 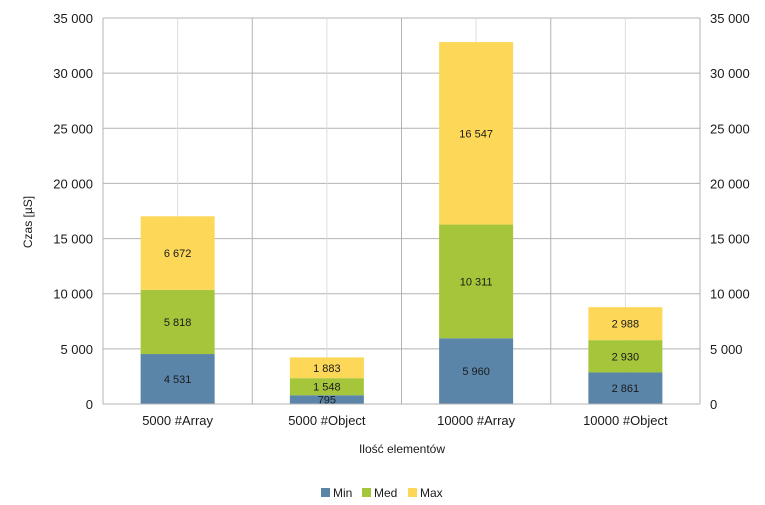 I want to click on y-tick-label: 35 000, so click(x=73, y=18).